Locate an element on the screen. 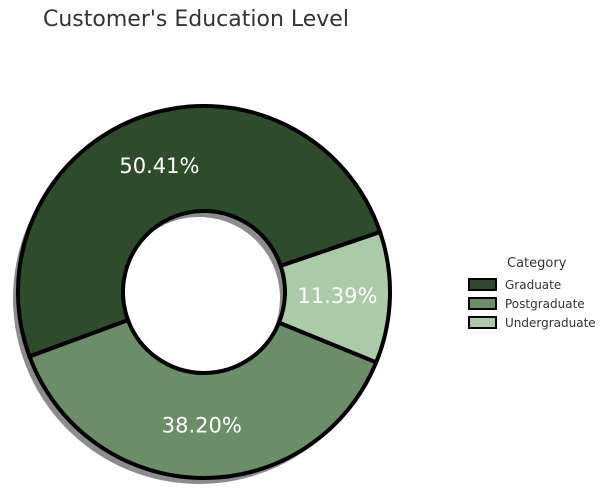 The height and width of the screenshot is (497, 611). legend-item-graduate: Graduate is located at coordinates (539, 284).